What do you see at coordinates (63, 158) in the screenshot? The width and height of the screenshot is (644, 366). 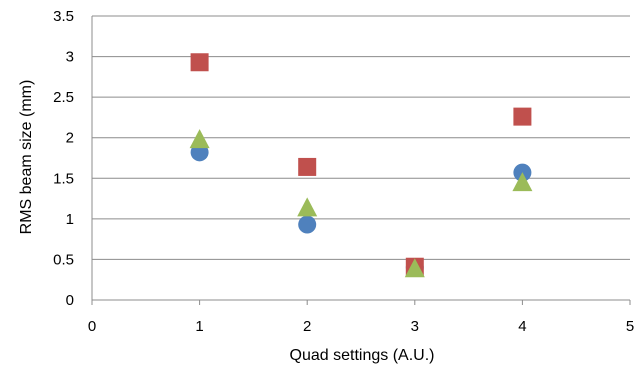 I see `y-tick-labels: 0 0.5 1 1.5 2 2.5 3 3.5` at bounding box center [63, 158].